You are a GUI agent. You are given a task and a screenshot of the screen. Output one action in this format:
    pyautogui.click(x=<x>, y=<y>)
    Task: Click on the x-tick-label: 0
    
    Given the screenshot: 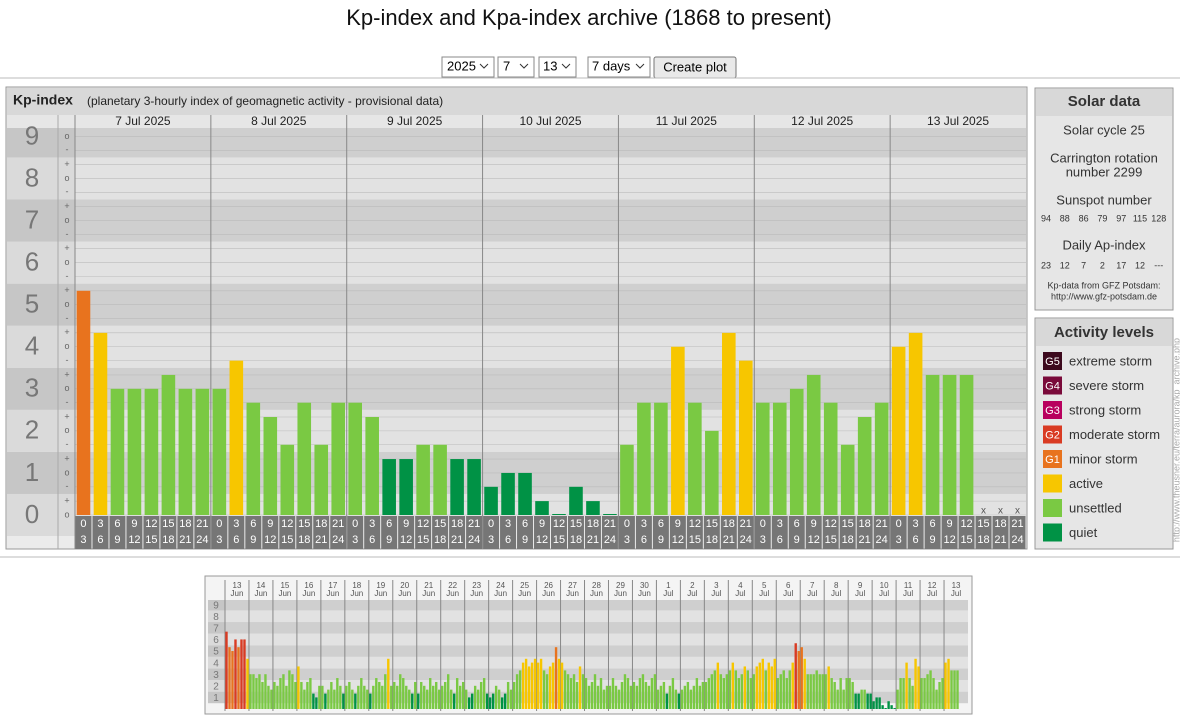 What is the action you would take?
    pyautogui.click(x=355, y=524)
    